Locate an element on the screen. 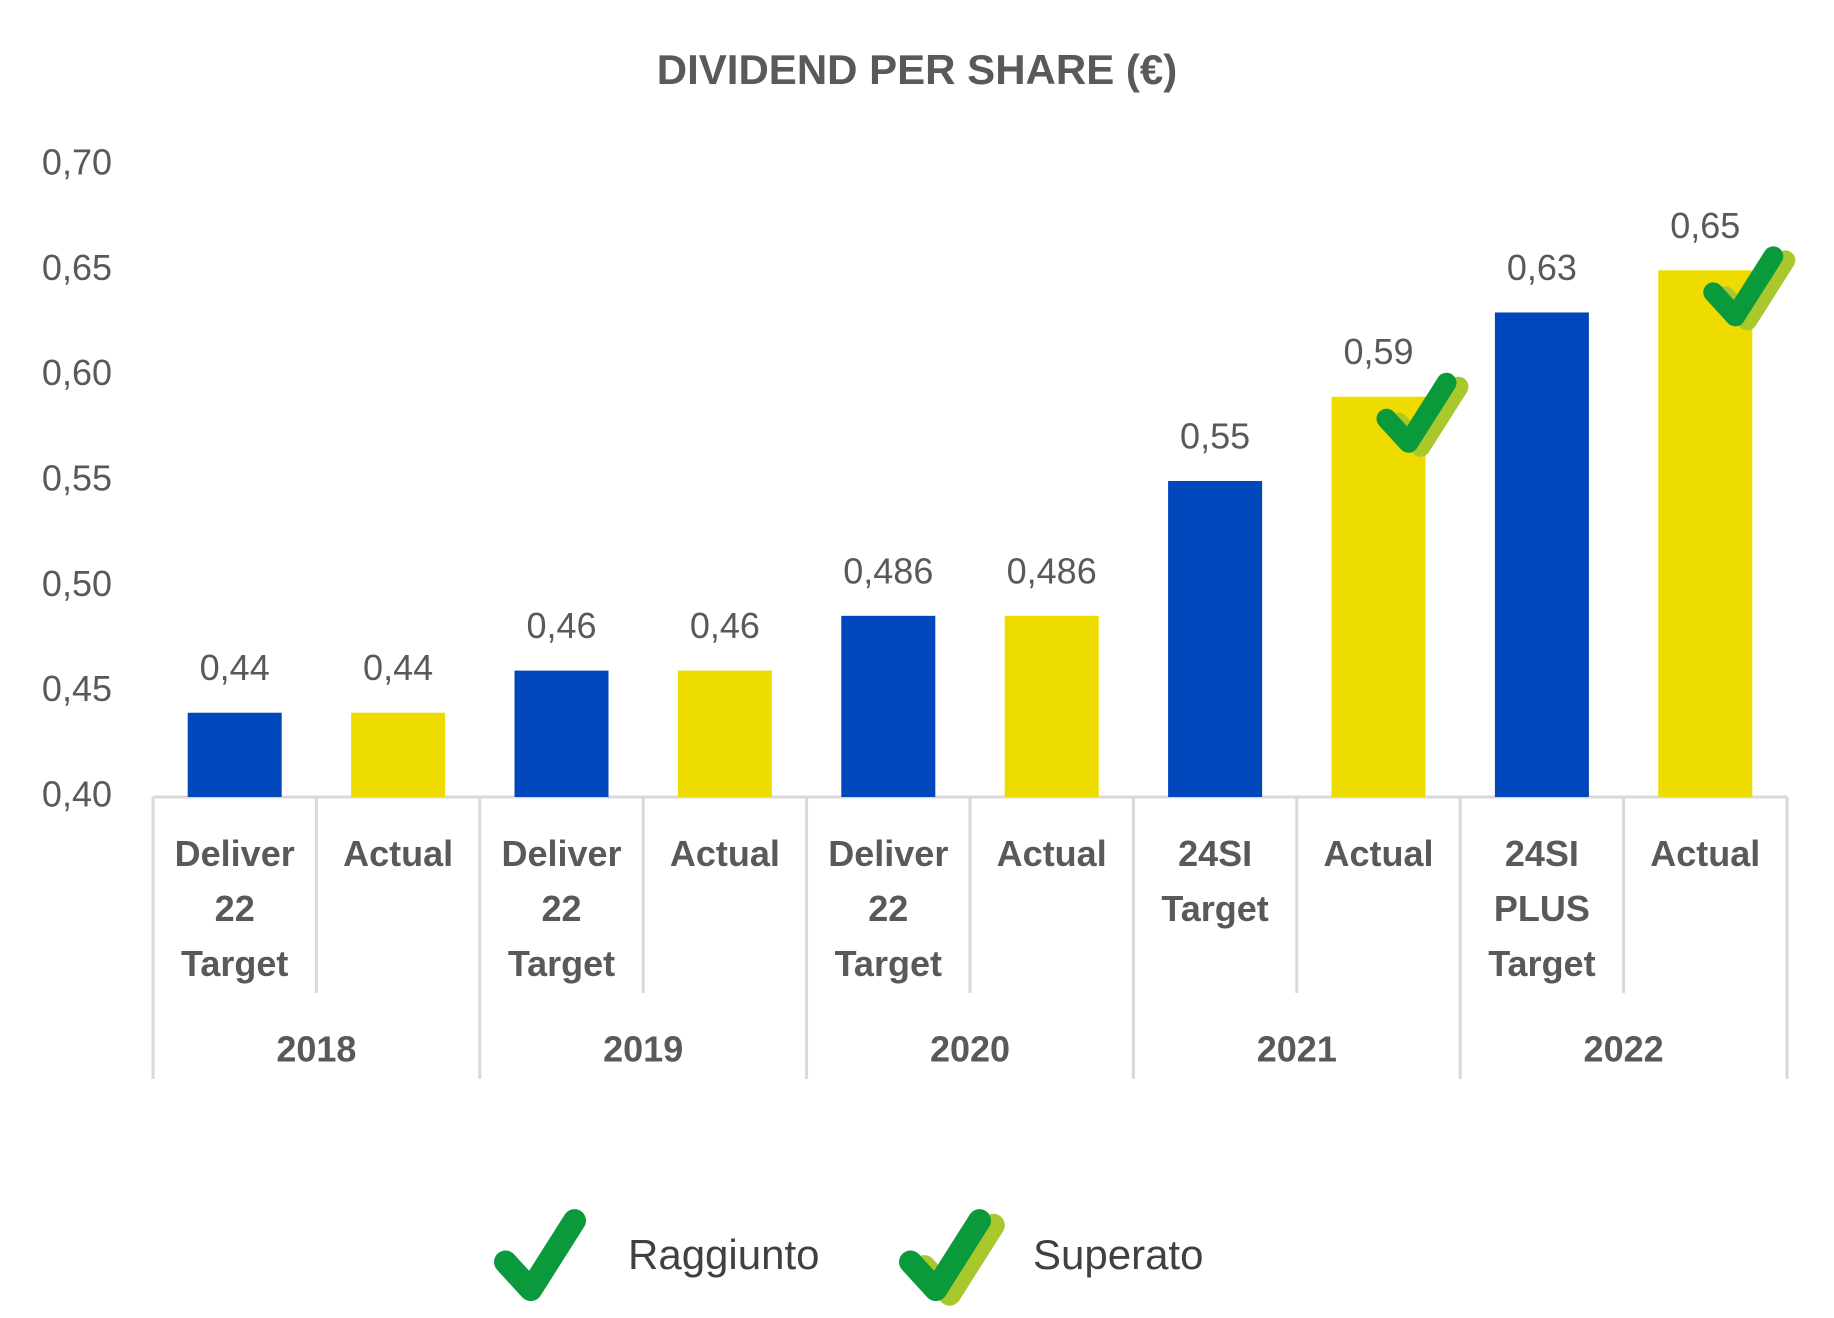 Image resolution: width=1834 pixels, height=1318 pixels. y-tick-label: 0,60 is located at coordinates (77, 372).